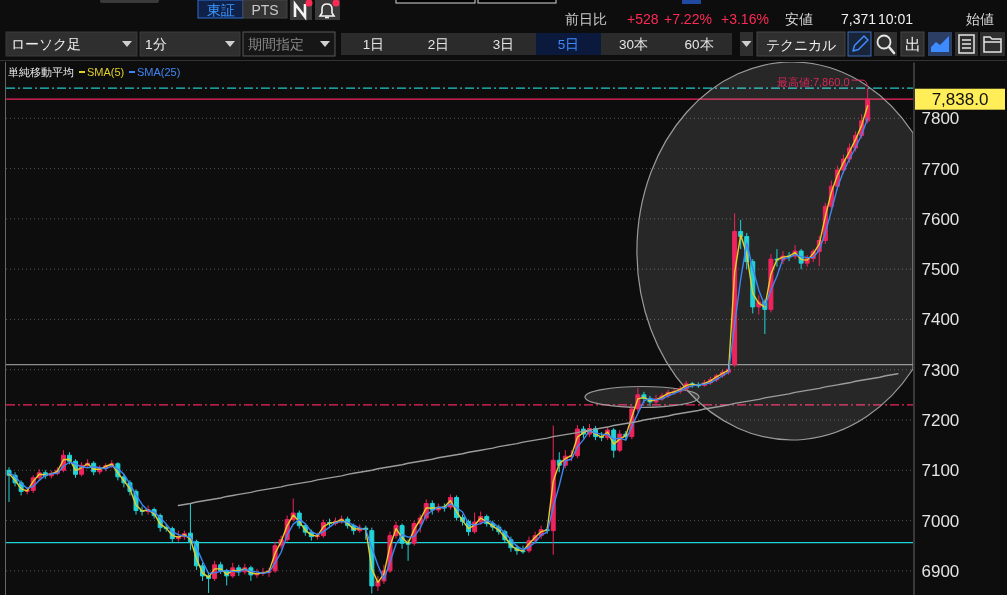 Image resolution: width=1007 pixels, height=595 pixels. Describe the element at coordinates (813, 82) in the screenshot. I see `annotation: 最高値:7,860.0` at that location.